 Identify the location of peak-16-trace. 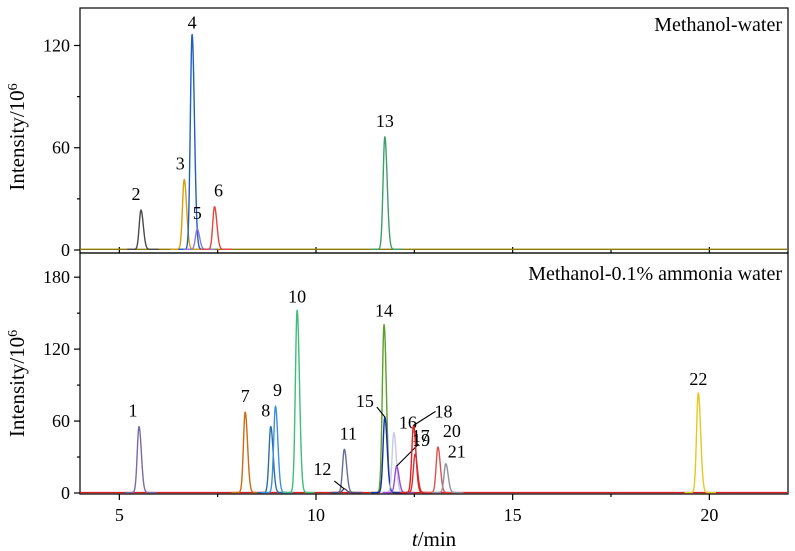
(396, 462).